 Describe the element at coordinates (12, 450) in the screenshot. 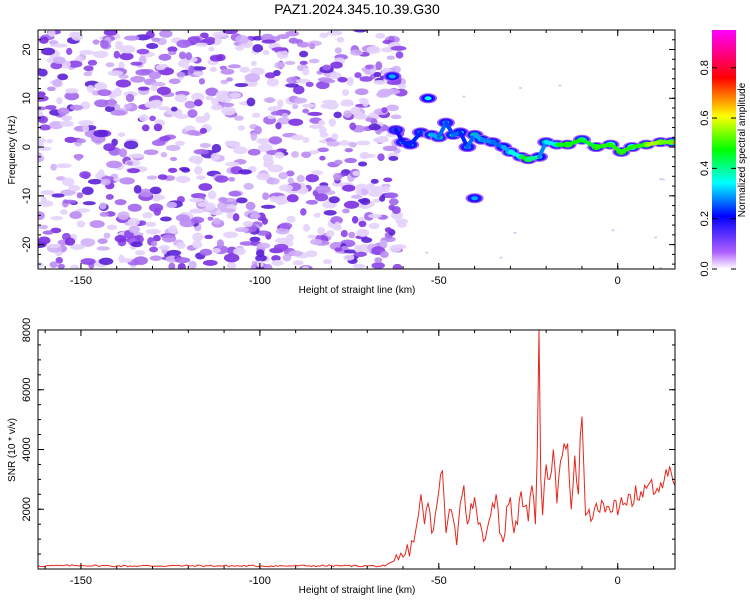

I see `snr-y-axis-label: SNR (10 * v/v)` at that location.